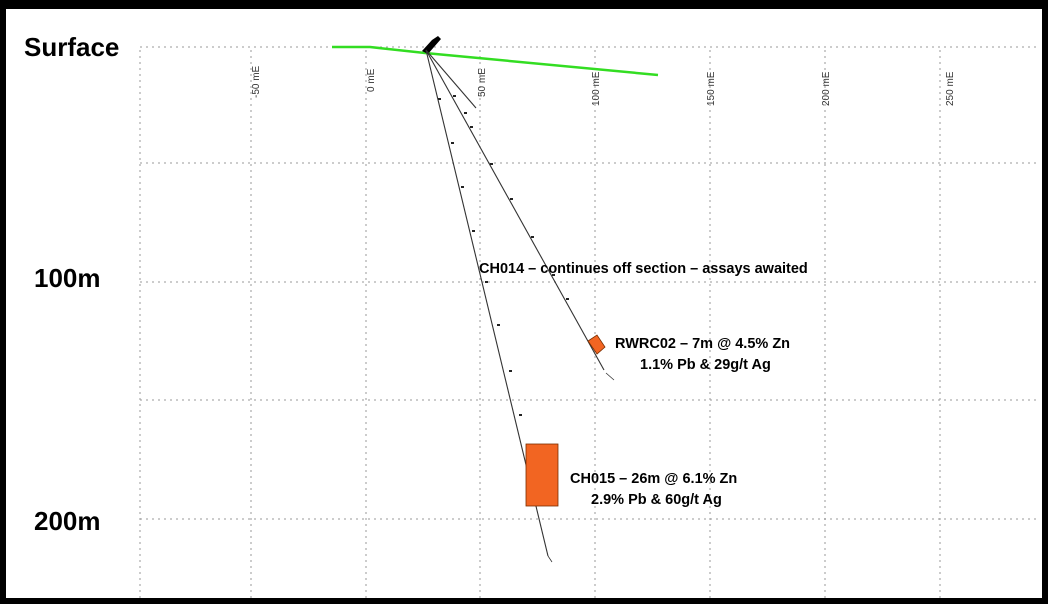  Describe the element at coordinates (596, 88) in the screenshot. I see `easting-label: 100 mE` at that location.